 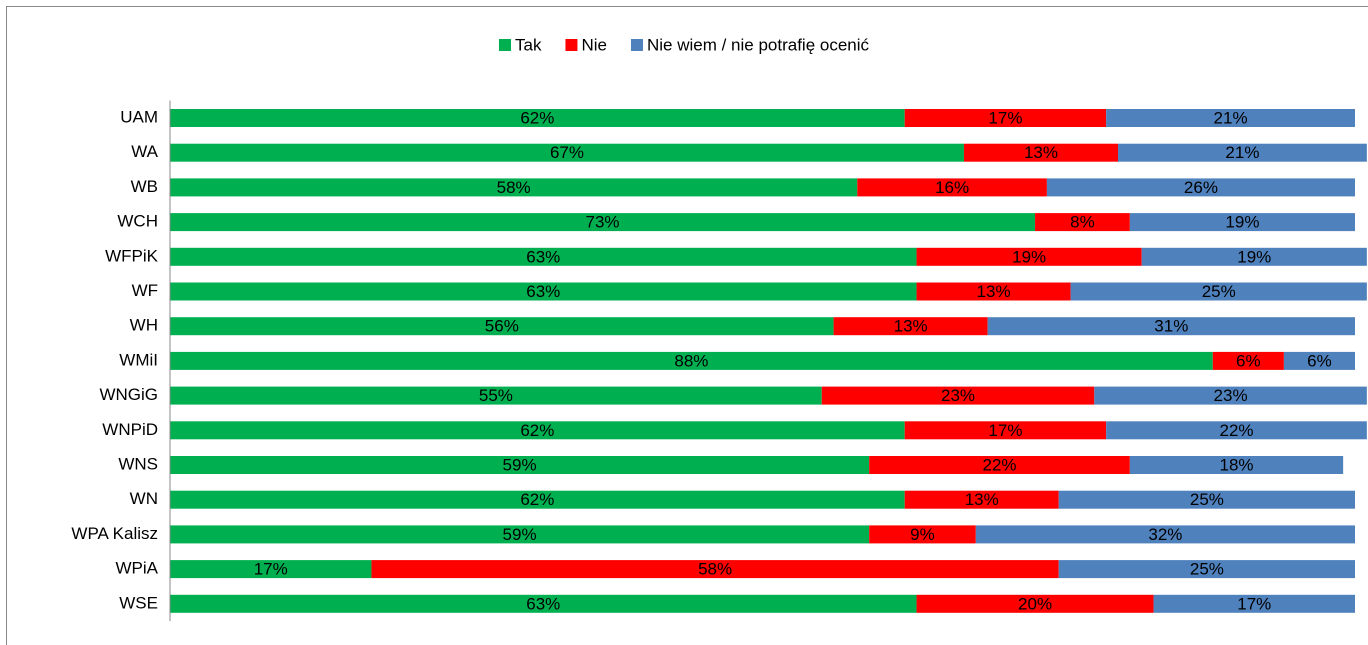 I want to click on y-tick-label: WNGiG, so click(x=128, y=394).